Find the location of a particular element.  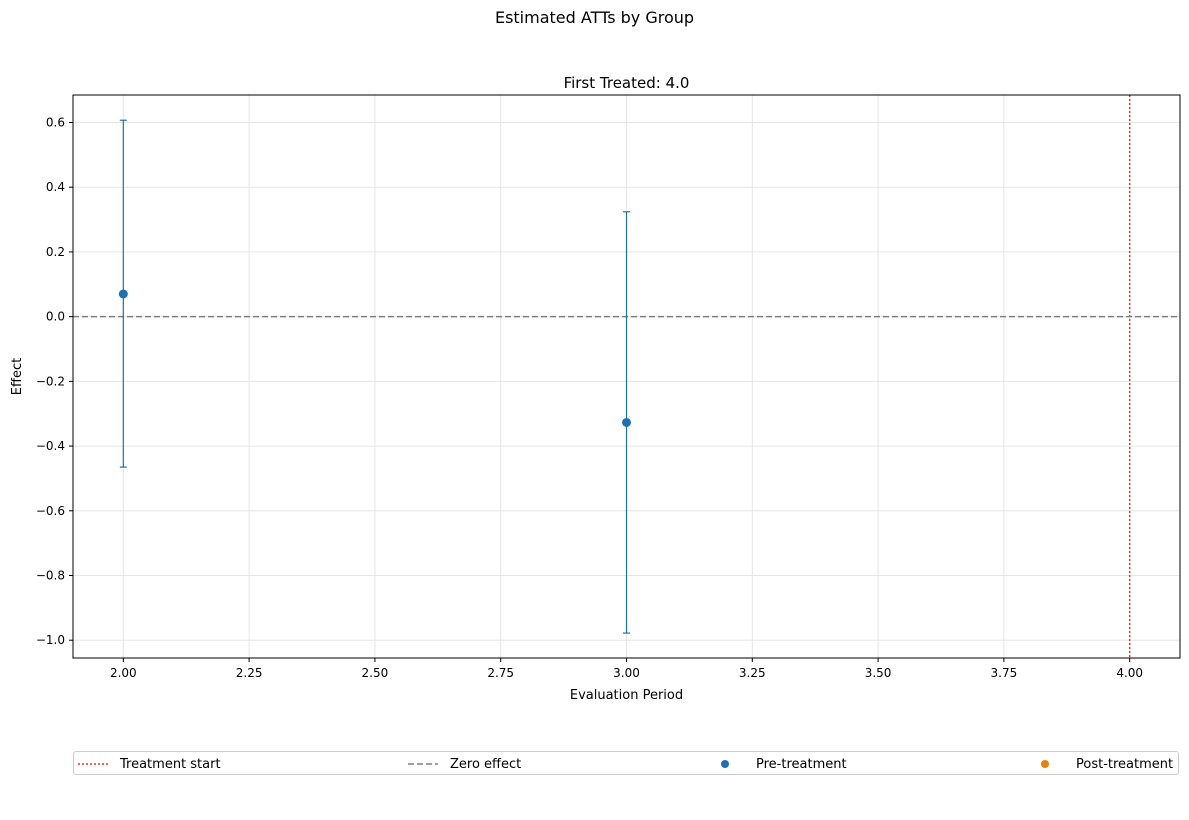

legend-label: Post-treatment is located at coordinates (1125, 764).